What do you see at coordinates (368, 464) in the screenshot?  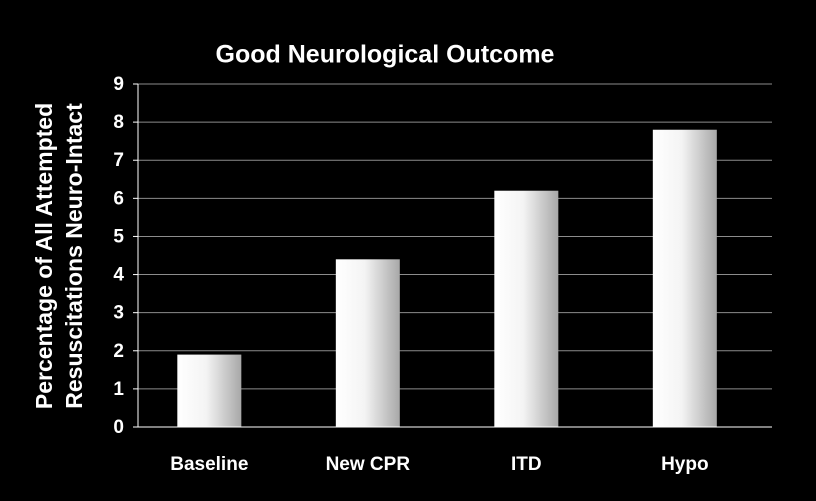 I see `x-tick-label: New CPR` at bounding box center [368, 464].